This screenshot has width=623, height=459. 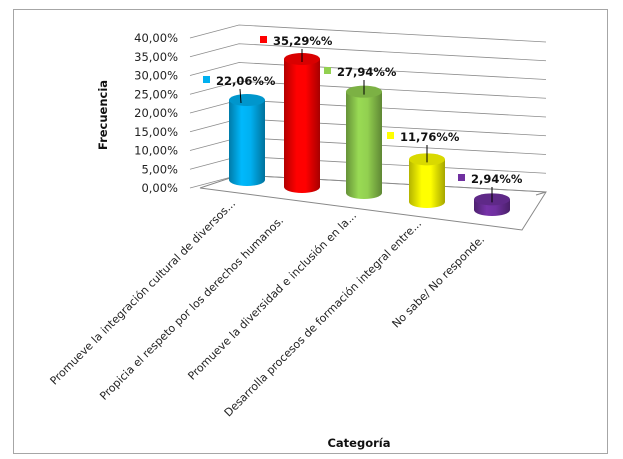 I want to click on y-tick-label: 30,00%, so click(x=156, y=76).